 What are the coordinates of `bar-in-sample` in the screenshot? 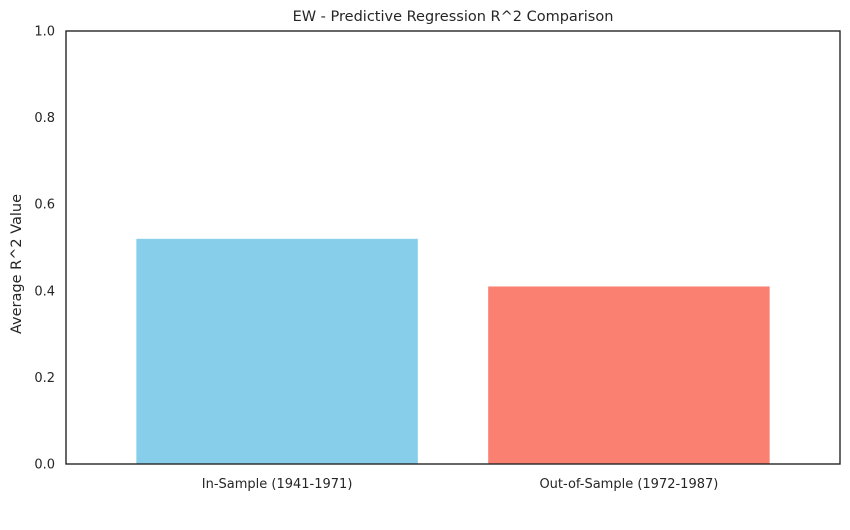 It's located at (276, 351).